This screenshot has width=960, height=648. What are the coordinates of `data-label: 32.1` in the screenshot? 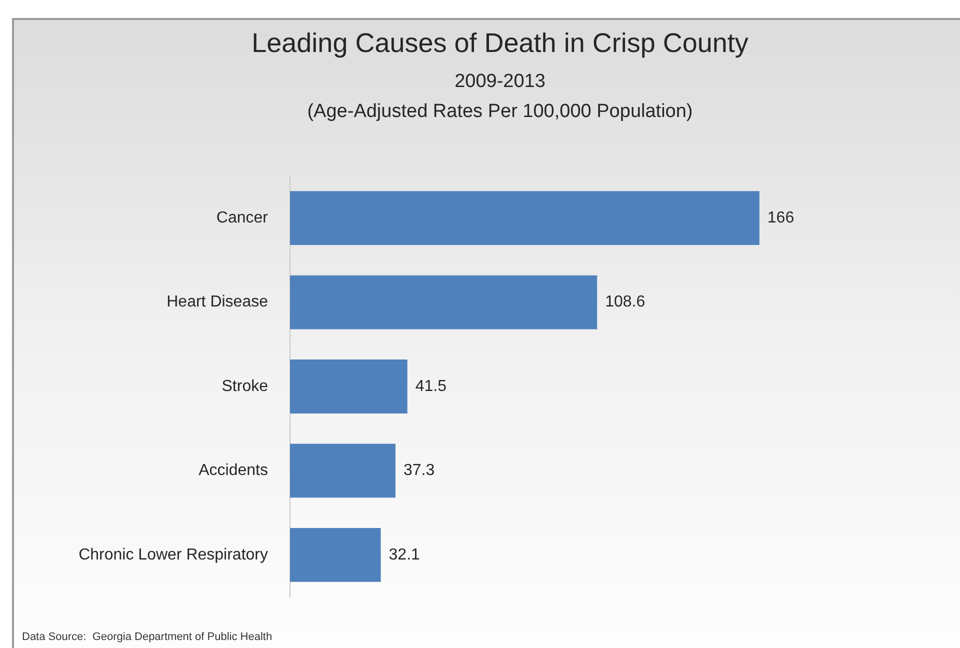 It's located at (404, 555).